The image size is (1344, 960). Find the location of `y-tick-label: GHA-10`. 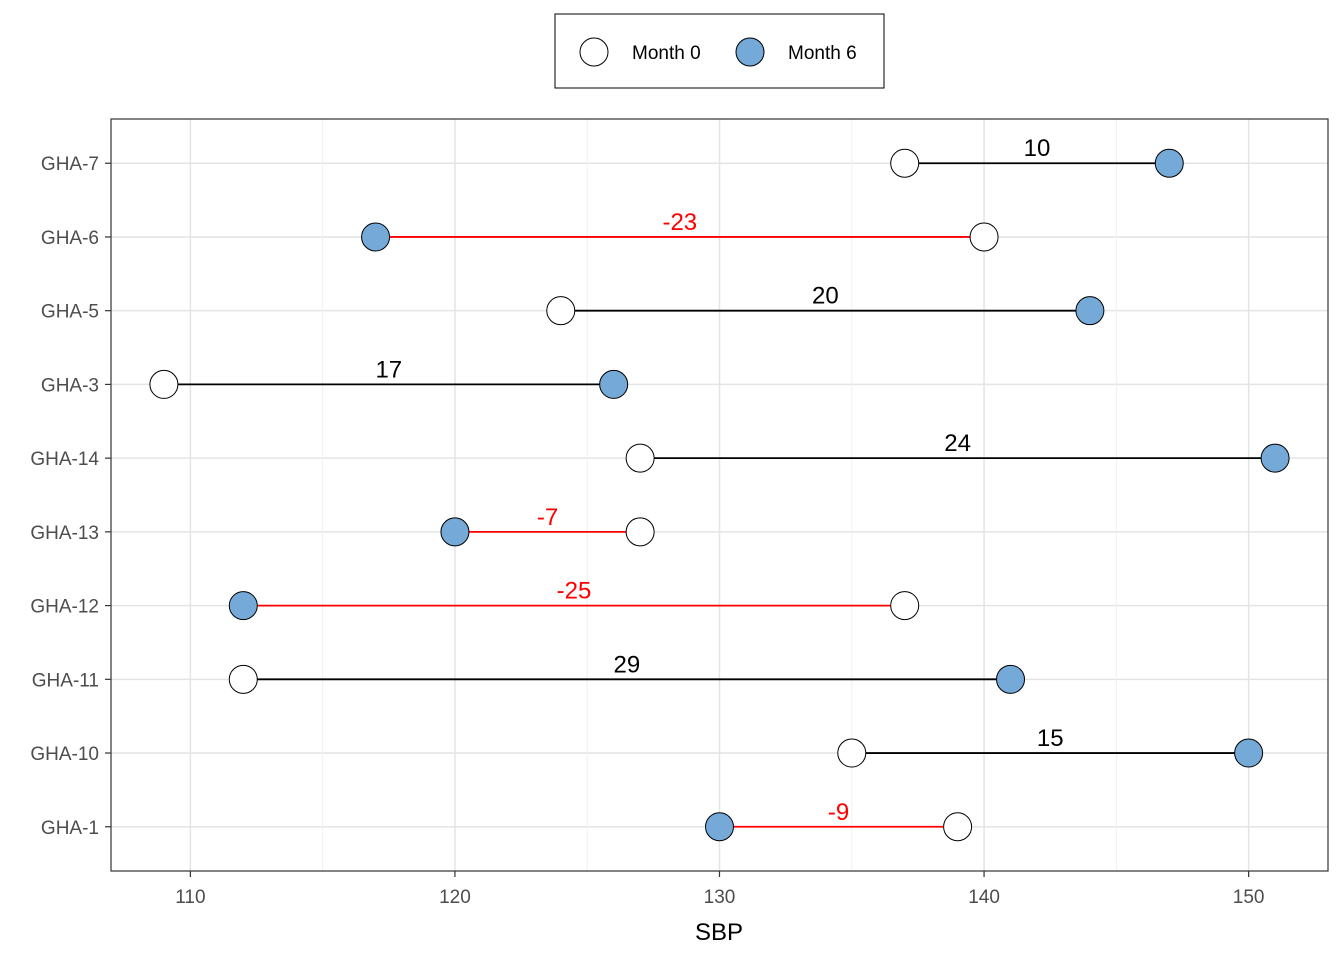

y-tick-label: GHA-10 is located at coordinates (64, 754).